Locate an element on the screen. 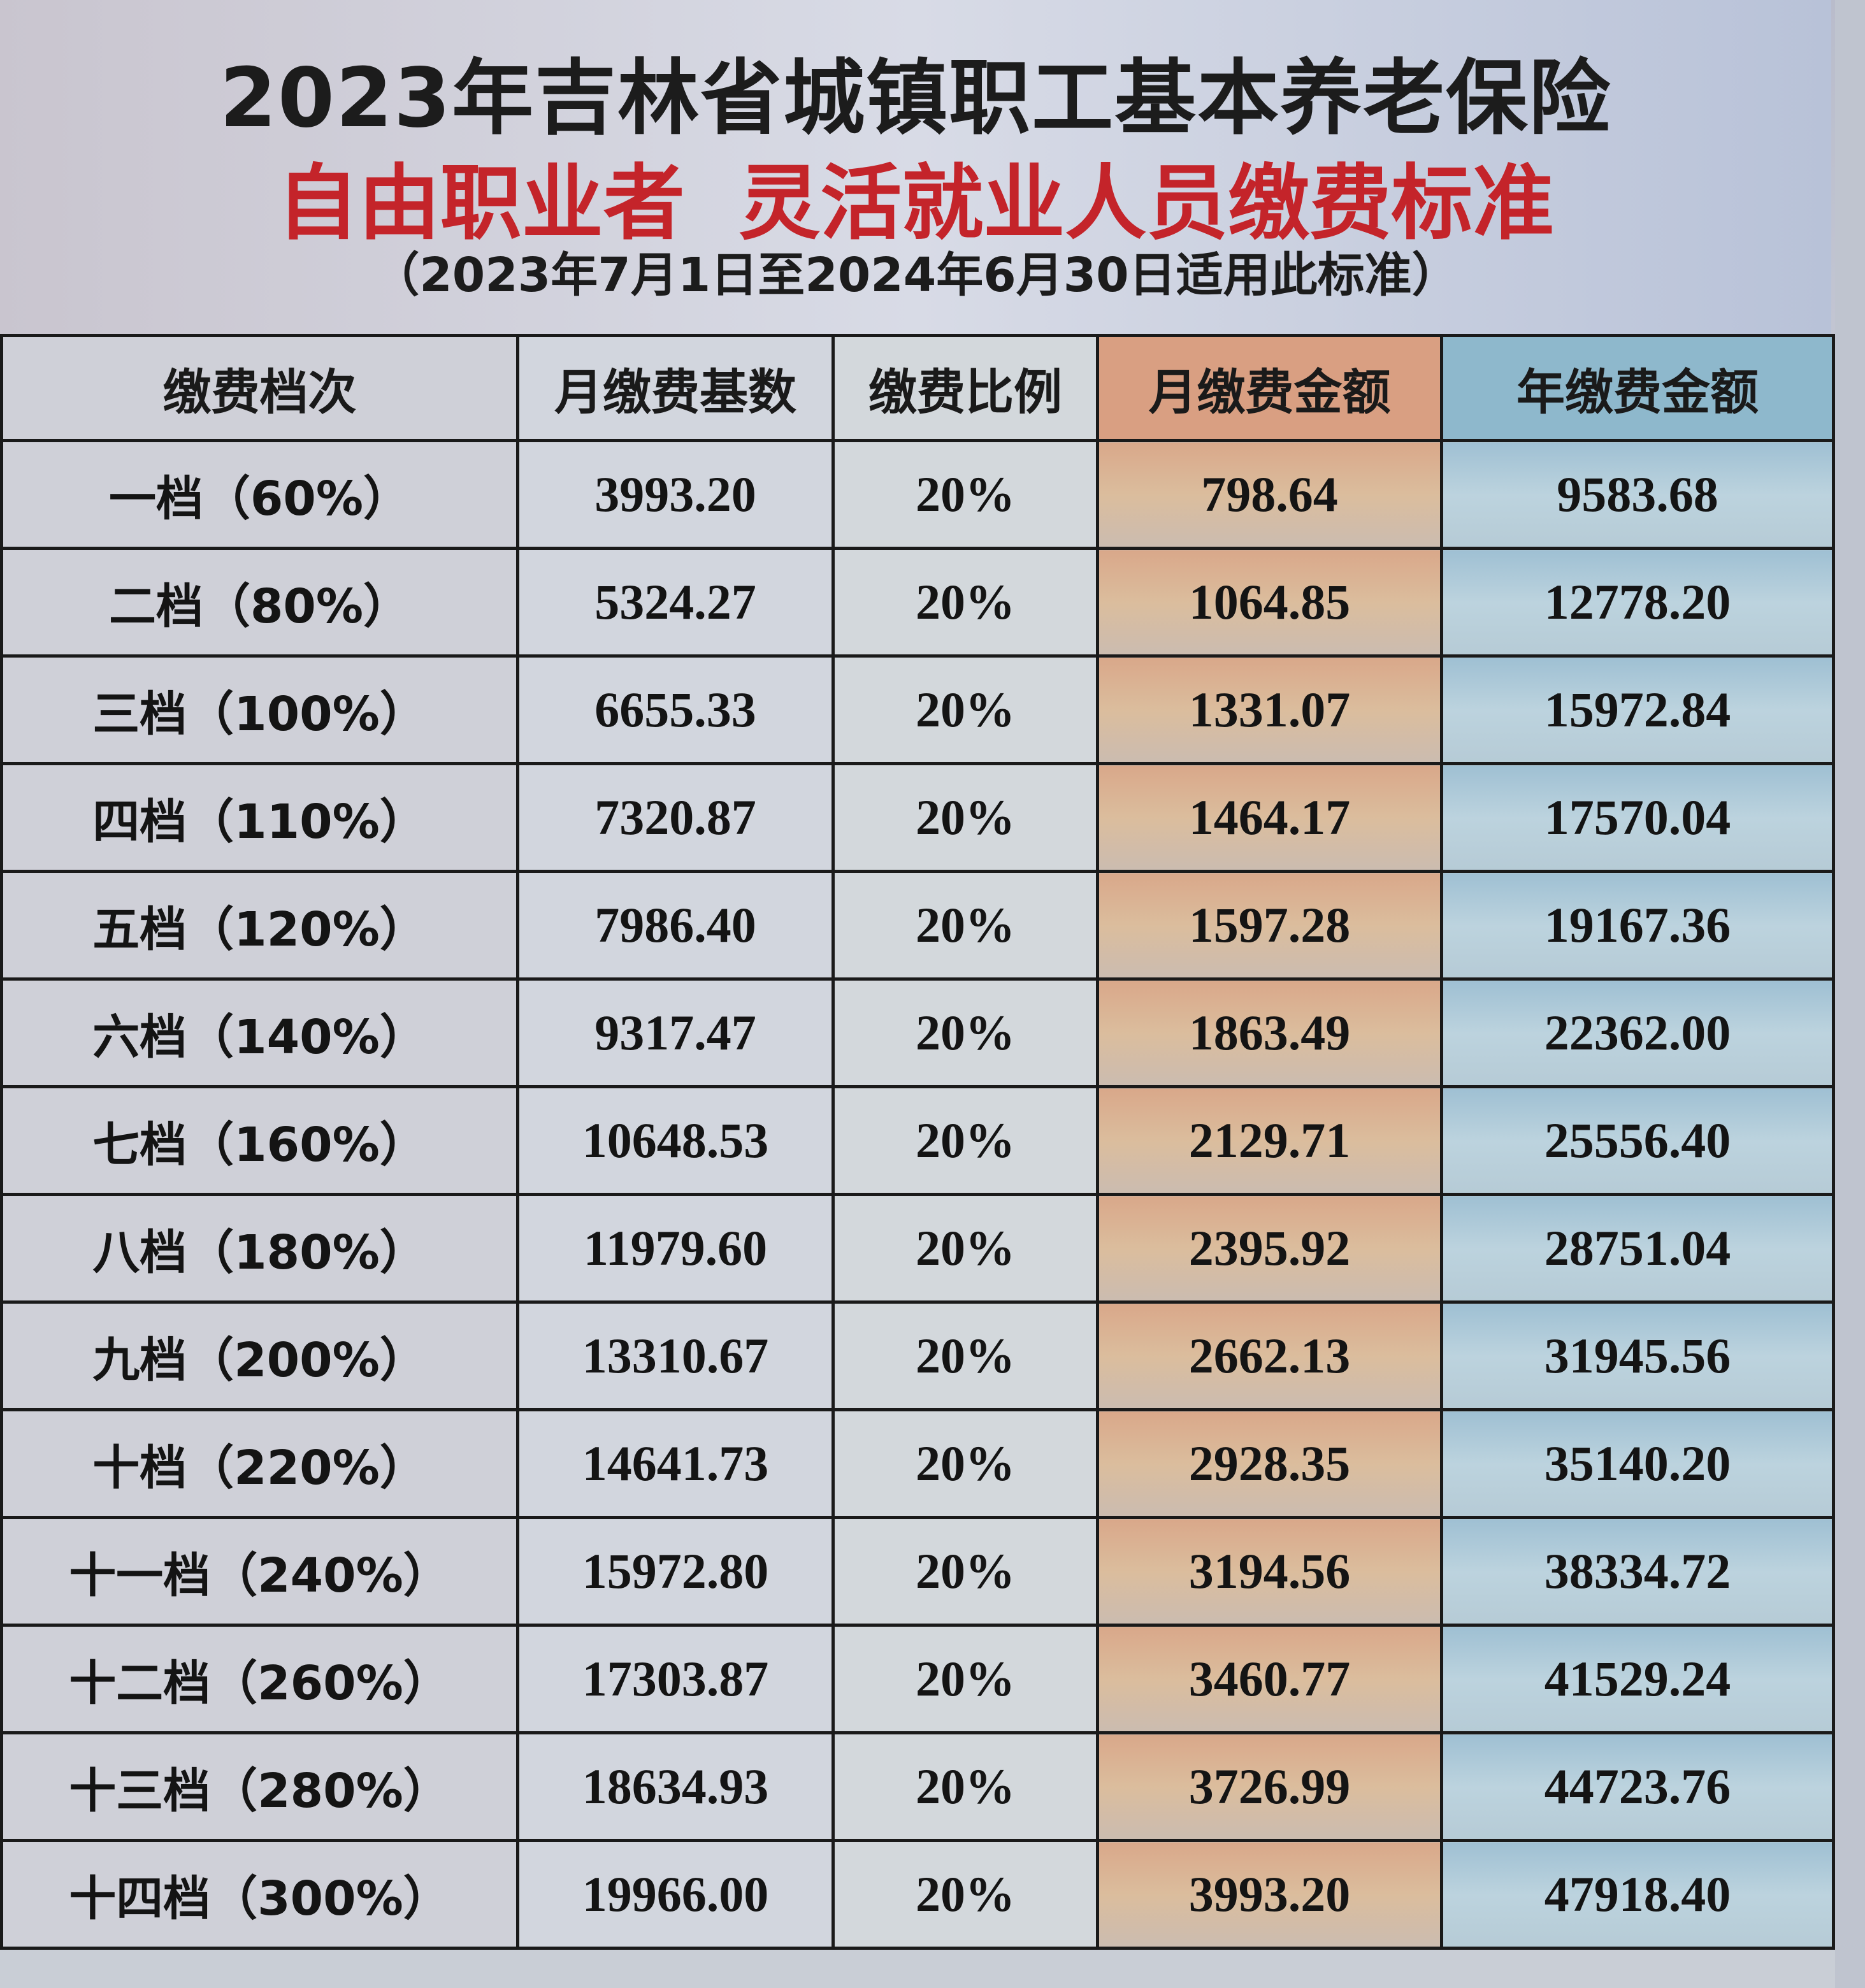 This screenshot has width=1865, height=1988. annual-amount-cell: 15972.84 is located at coordinates (1637, 709).